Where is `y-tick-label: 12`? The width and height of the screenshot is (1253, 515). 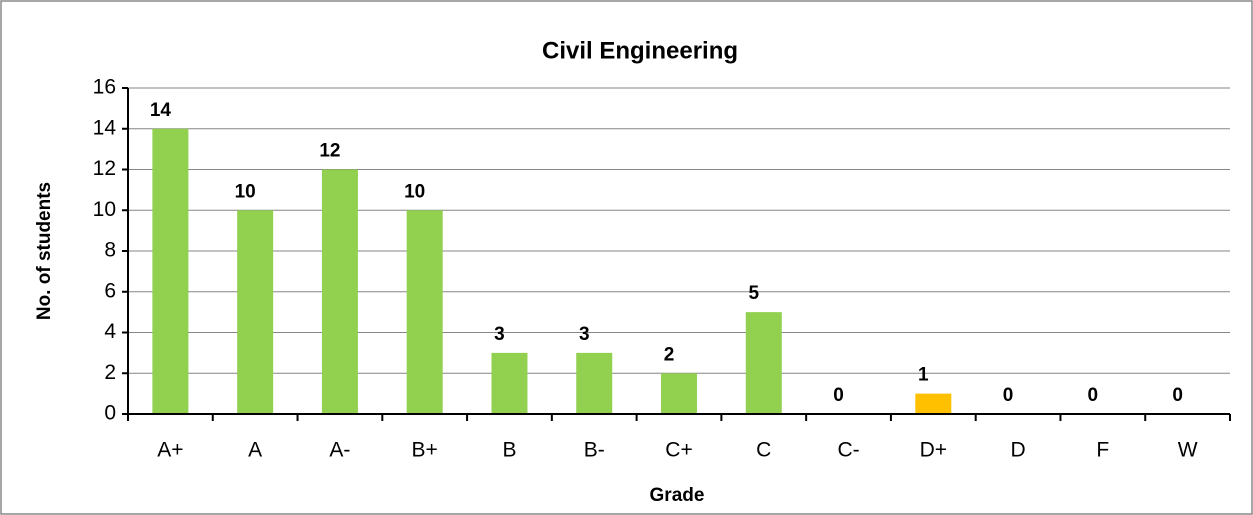 y-tick-label: 12 is located at coordinates (104, 168).